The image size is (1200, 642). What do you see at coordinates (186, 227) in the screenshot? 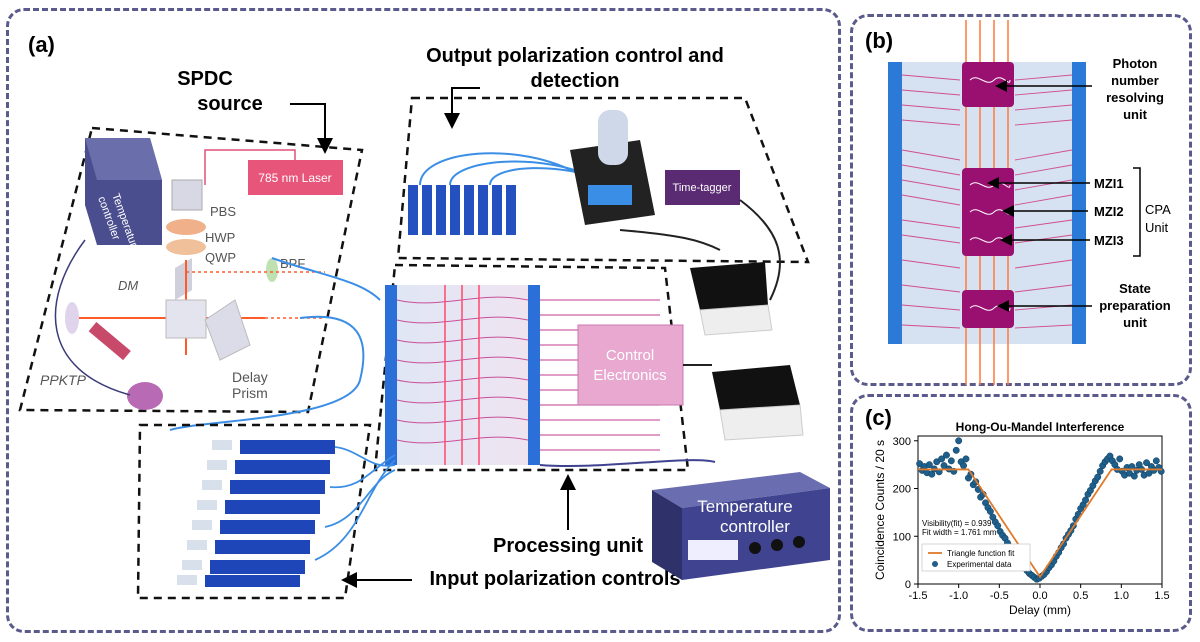
I see `hwp-plate` at bounding box center [186, 227].